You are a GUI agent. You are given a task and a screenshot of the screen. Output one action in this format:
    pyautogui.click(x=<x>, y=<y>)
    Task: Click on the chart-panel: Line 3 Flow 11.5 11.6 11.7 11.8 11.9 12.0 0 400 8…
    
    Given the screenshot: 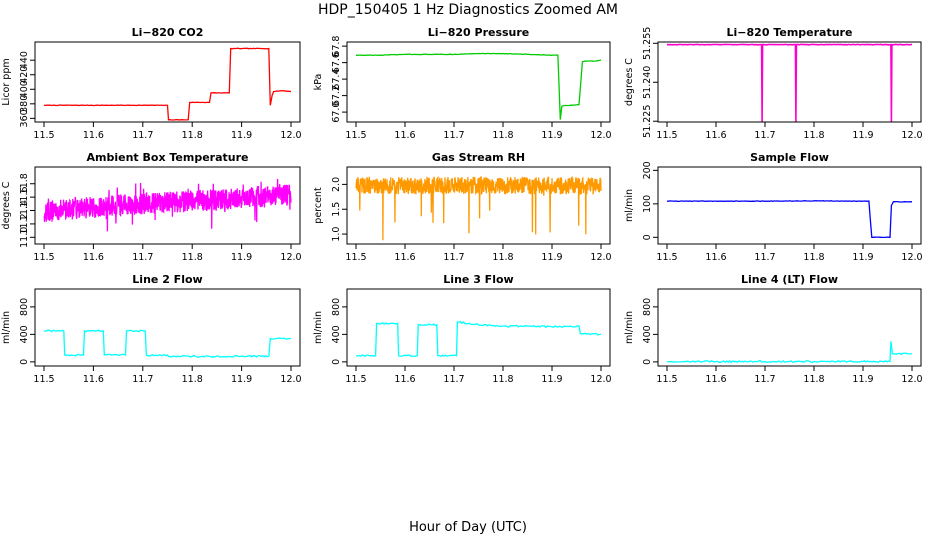 What is the action you would take?
    pyautogui.click(x=462, y=329)
    